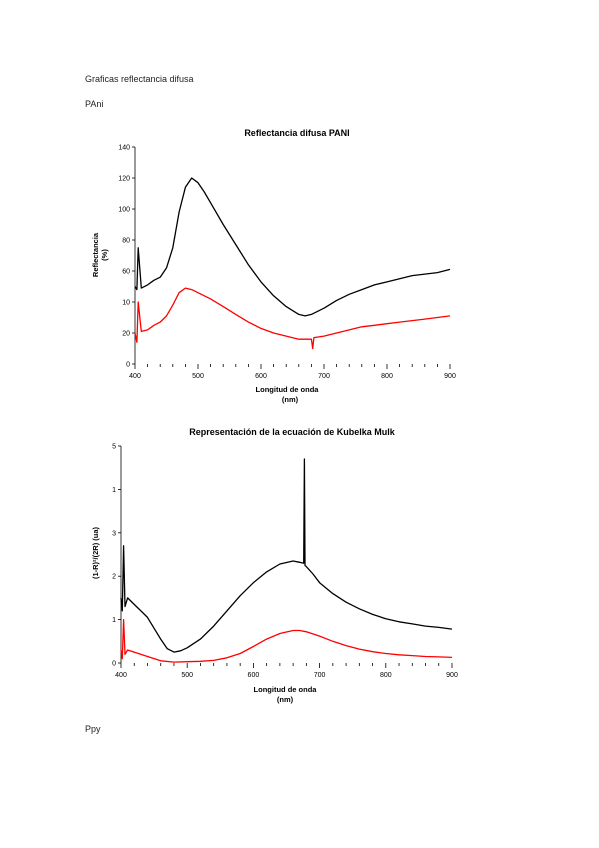 This screenshot has height=848, width=599. What do you see at coordinates (285, 699) in the screenshot?
I see `chart2-xlabel-unit: (nm)` at bounding box center [285, 699].